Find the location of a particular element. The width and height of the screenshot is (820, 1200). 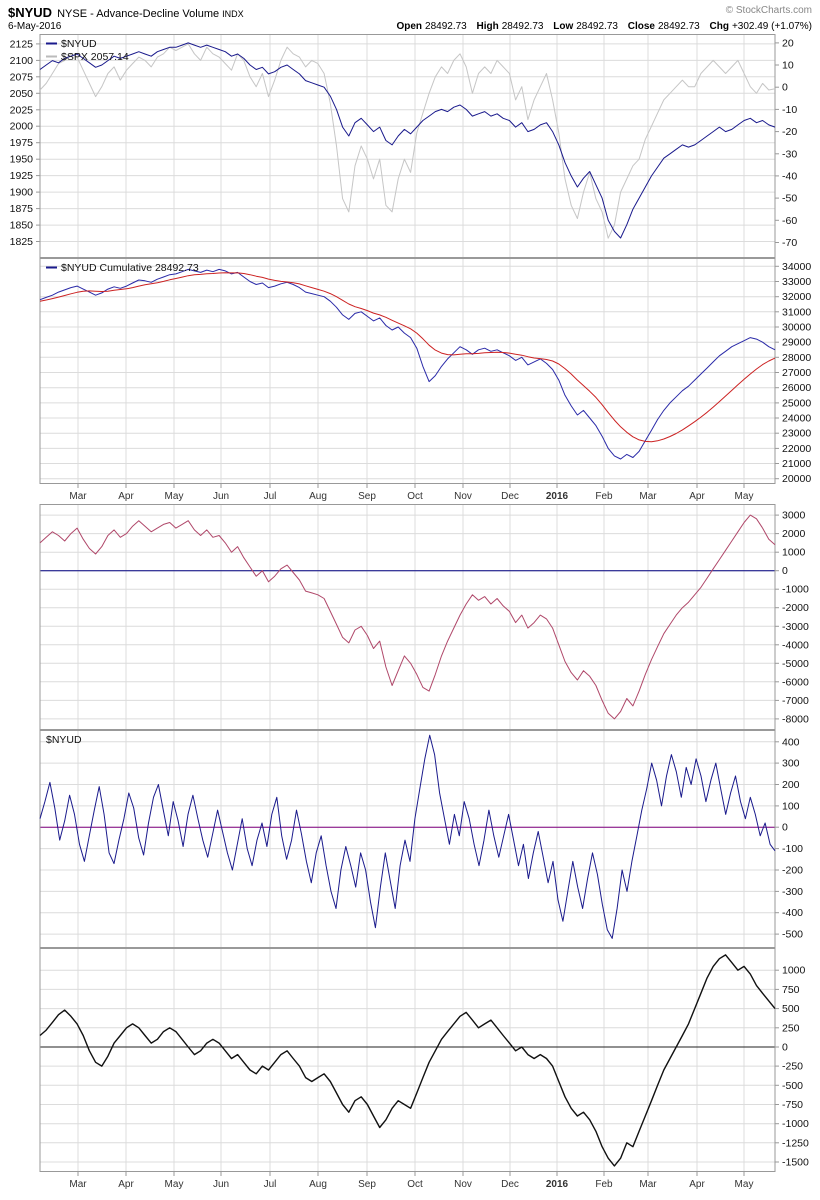

axis-tick-label: -7000 is located at coordinates (795, 701).